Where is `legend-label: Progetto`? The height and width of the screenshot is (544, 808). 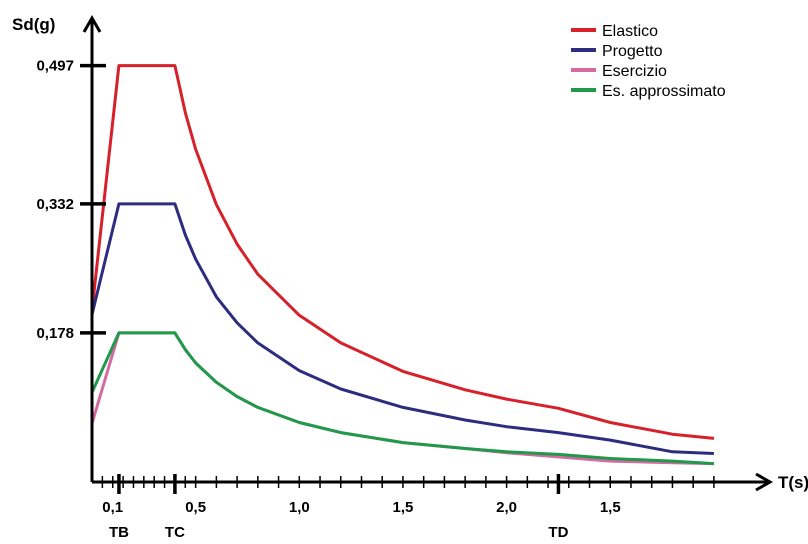 legend-label: Progetto is located at coordinates (632, 51).